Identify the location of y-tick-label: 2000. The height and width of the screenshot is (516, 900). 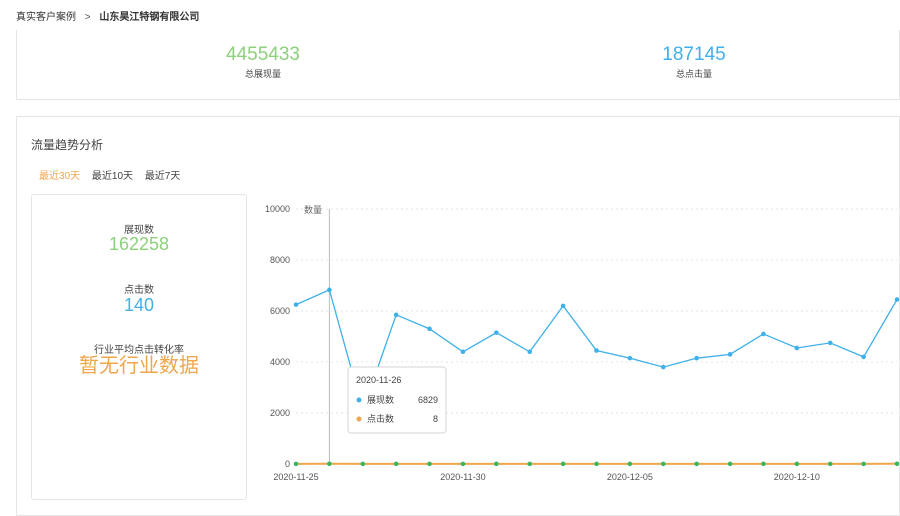
(280, 413).